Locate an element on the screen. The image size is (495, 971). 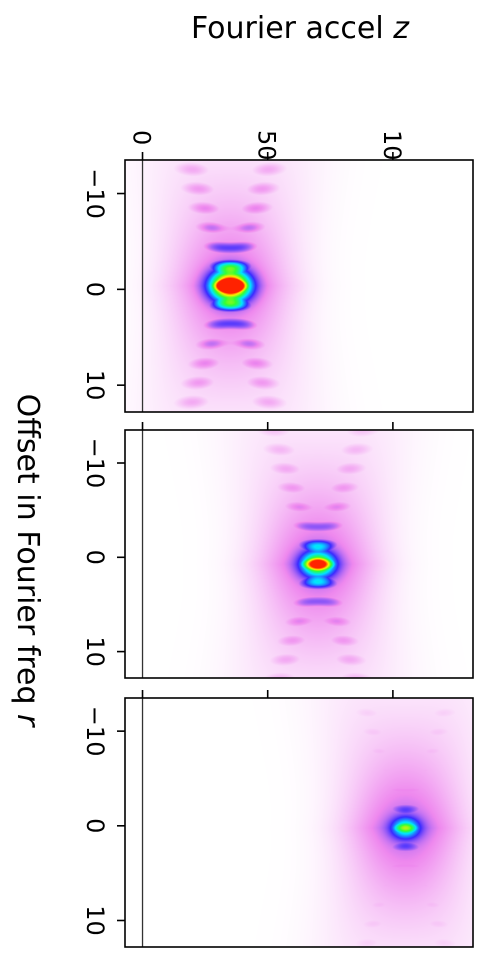
z-tick-label: 50 is located at coordinates (267, 145).